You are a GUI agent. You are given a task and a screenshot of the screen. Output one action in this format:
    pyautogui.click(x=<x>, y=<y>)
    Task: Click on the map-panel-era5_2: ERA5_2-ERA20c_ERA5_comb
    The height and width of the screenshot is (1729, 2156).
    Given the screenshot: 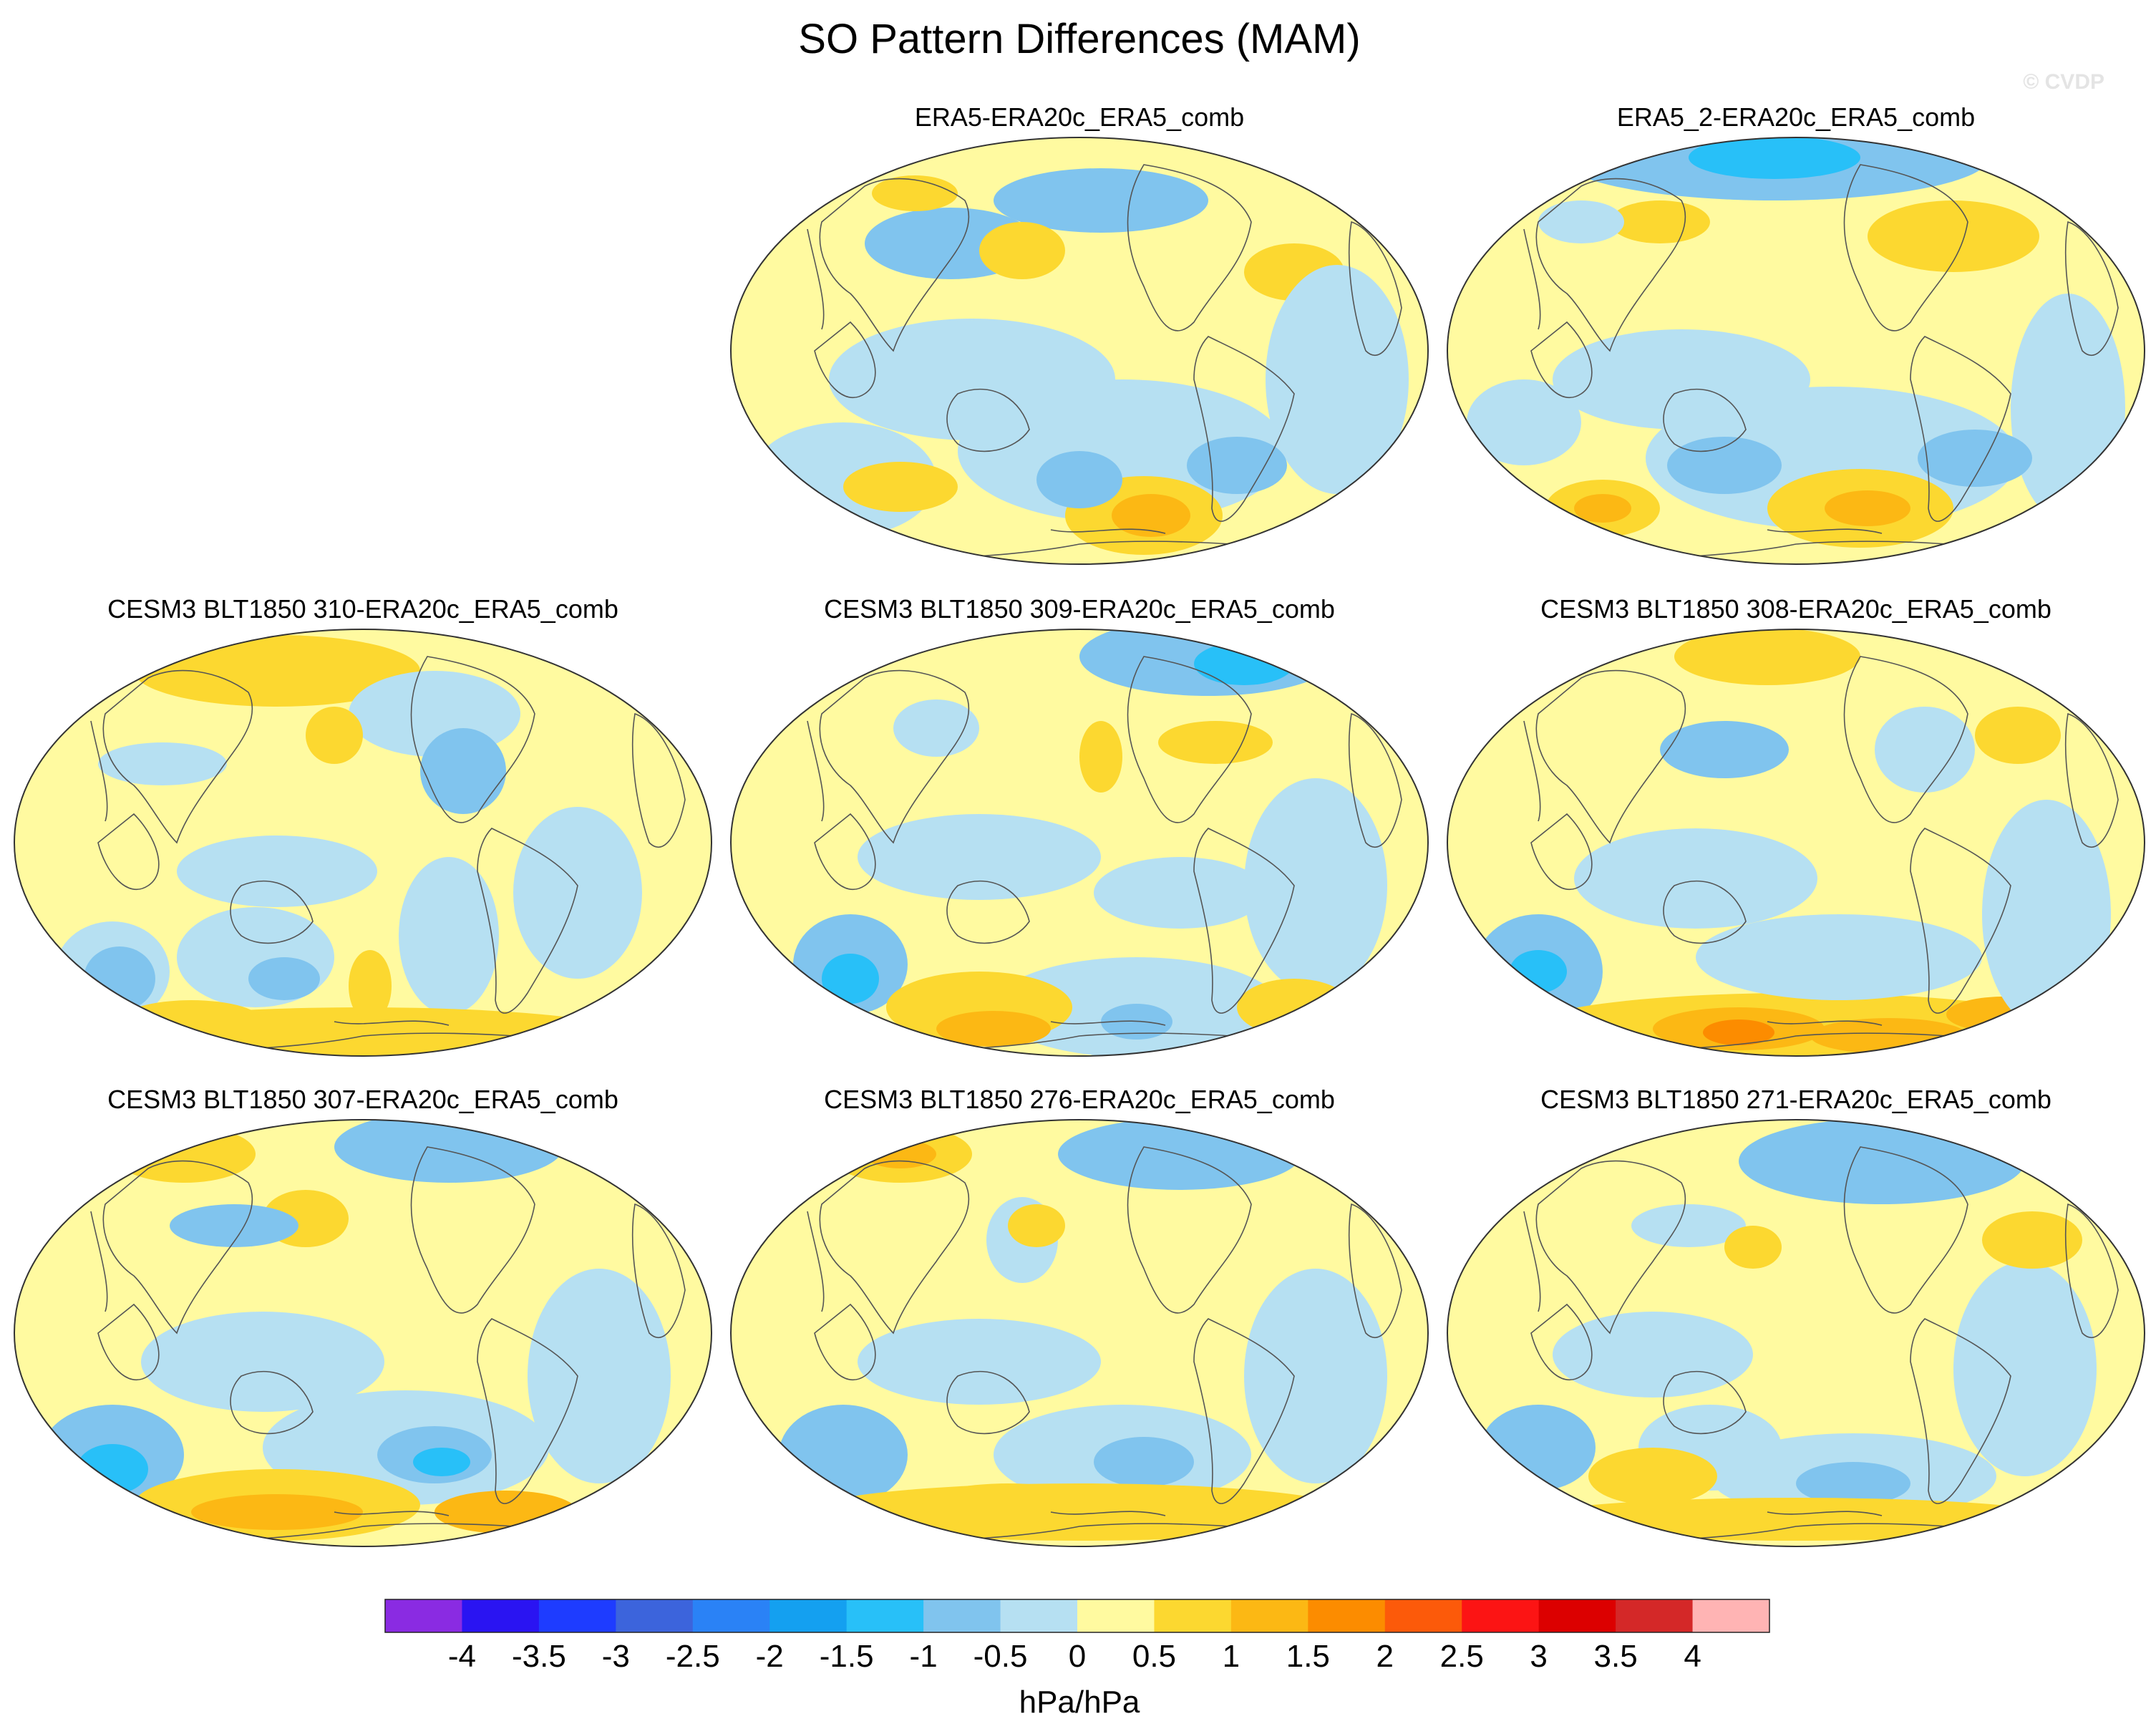 What is the action you would take?
    pyautogui.click(x=1796, y=333)
    